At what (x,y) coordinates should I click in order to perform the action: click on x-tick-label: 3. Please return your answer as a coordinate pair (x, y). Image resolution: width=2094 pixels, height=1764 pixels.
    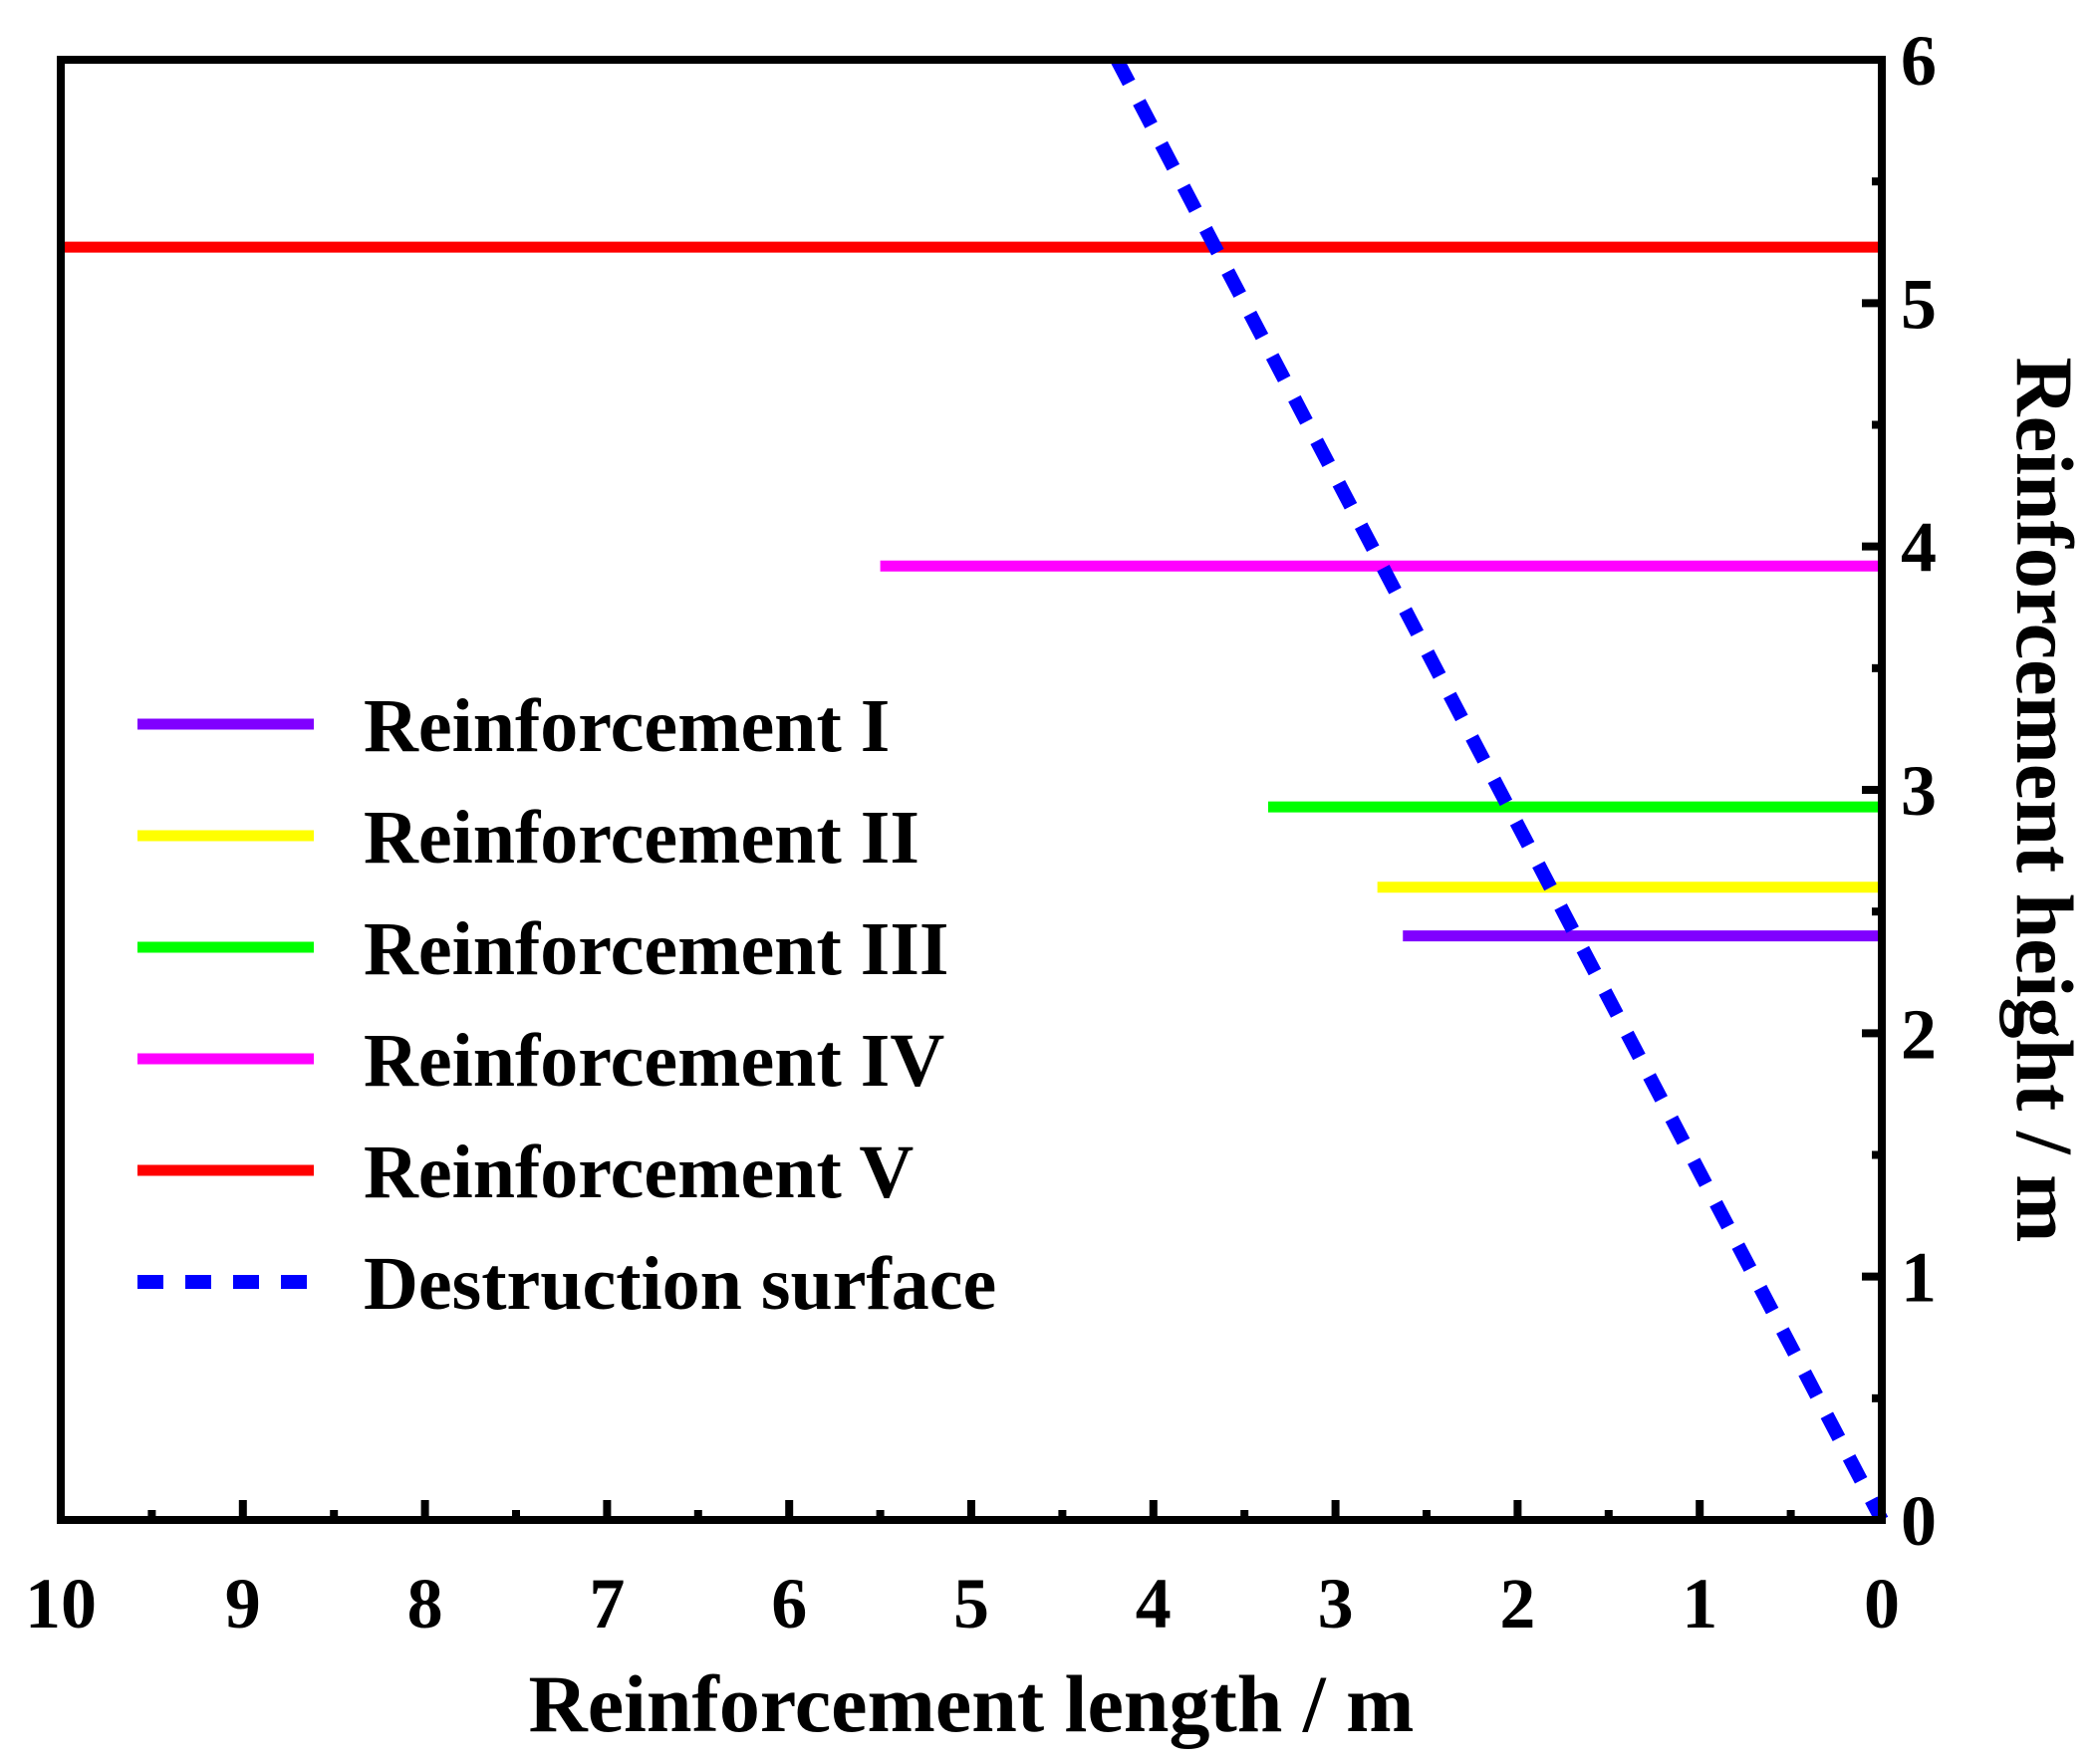
    Looking at the image, I should click on (1336, 1603).